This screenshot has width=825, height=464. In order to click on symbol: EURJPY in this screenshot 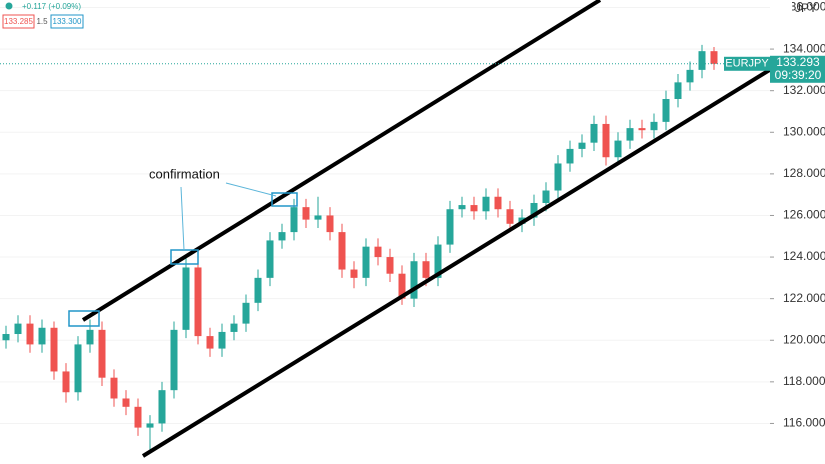, I will do `click(747, 64)`.